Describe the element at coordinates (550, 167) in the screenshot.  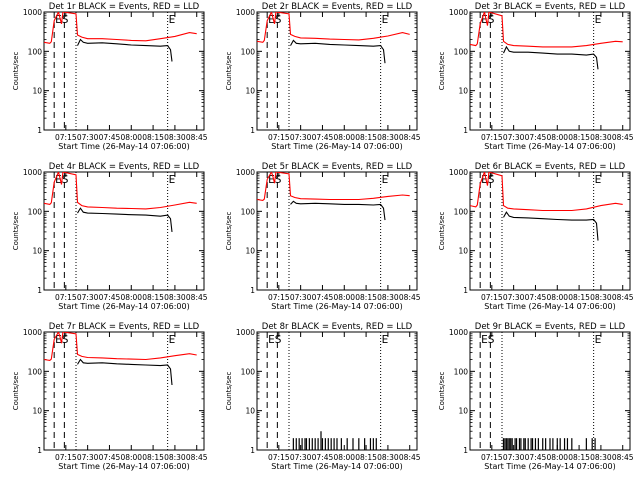
I see `chart-title: Det 6r BLACK = Events, RED = LLD` at that location.